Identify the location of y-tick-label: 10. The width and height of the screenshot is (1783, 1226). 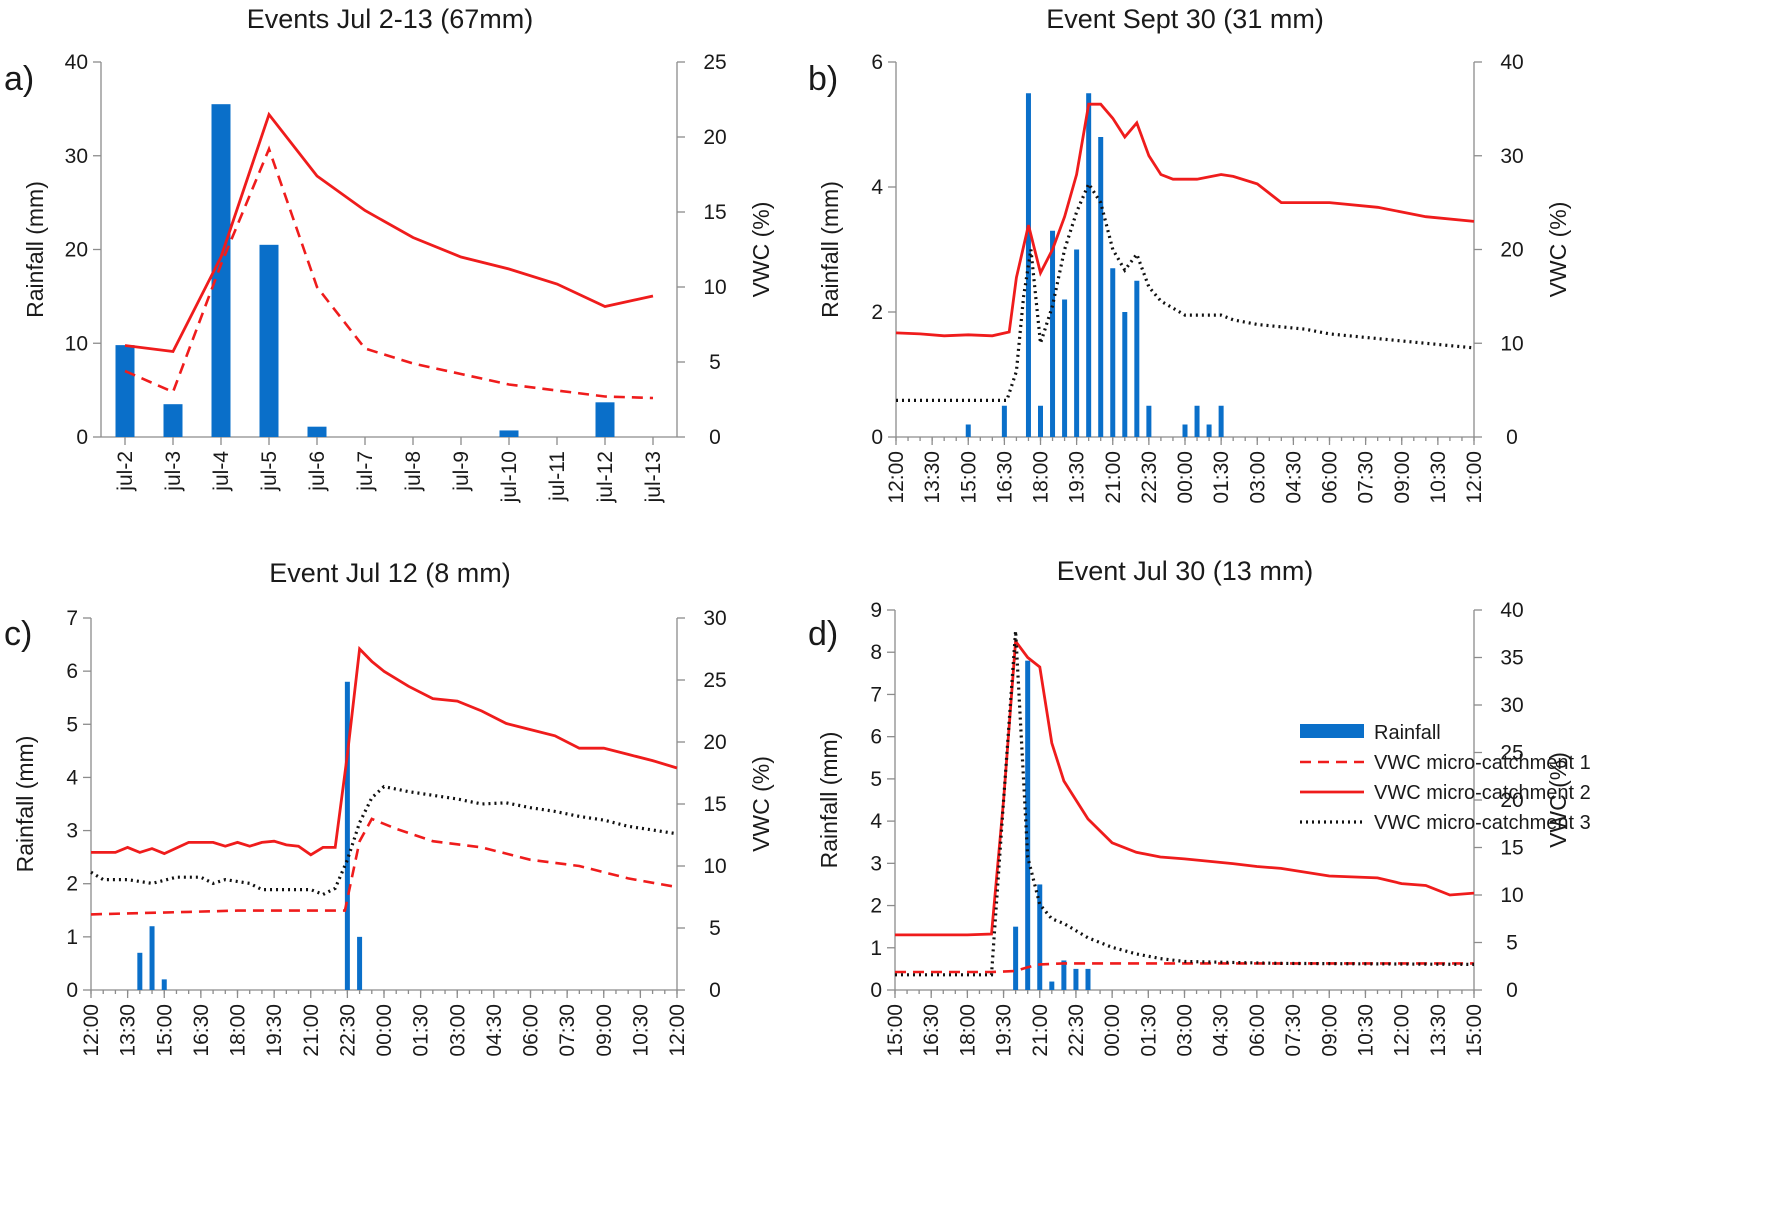
(76, 343).